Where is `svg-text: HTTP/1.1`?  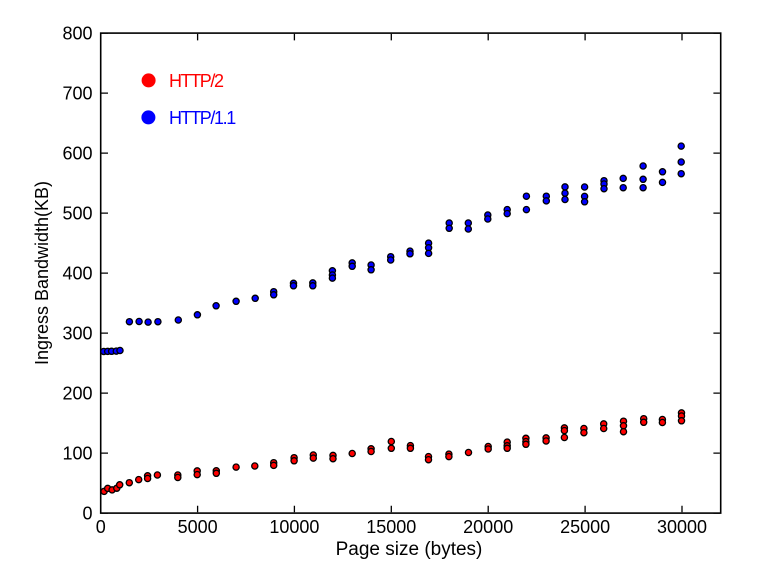
svg-text: HTTP/1.1 is located at coordinates (202, 118).